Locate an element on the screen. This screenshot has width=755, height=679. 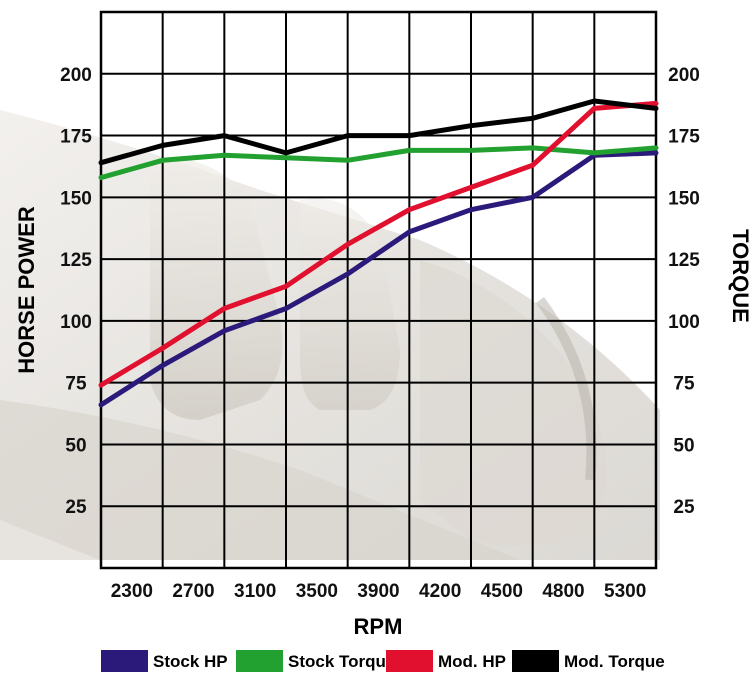
y-tick-label-right: 200 is located at coordinates (684, 75).